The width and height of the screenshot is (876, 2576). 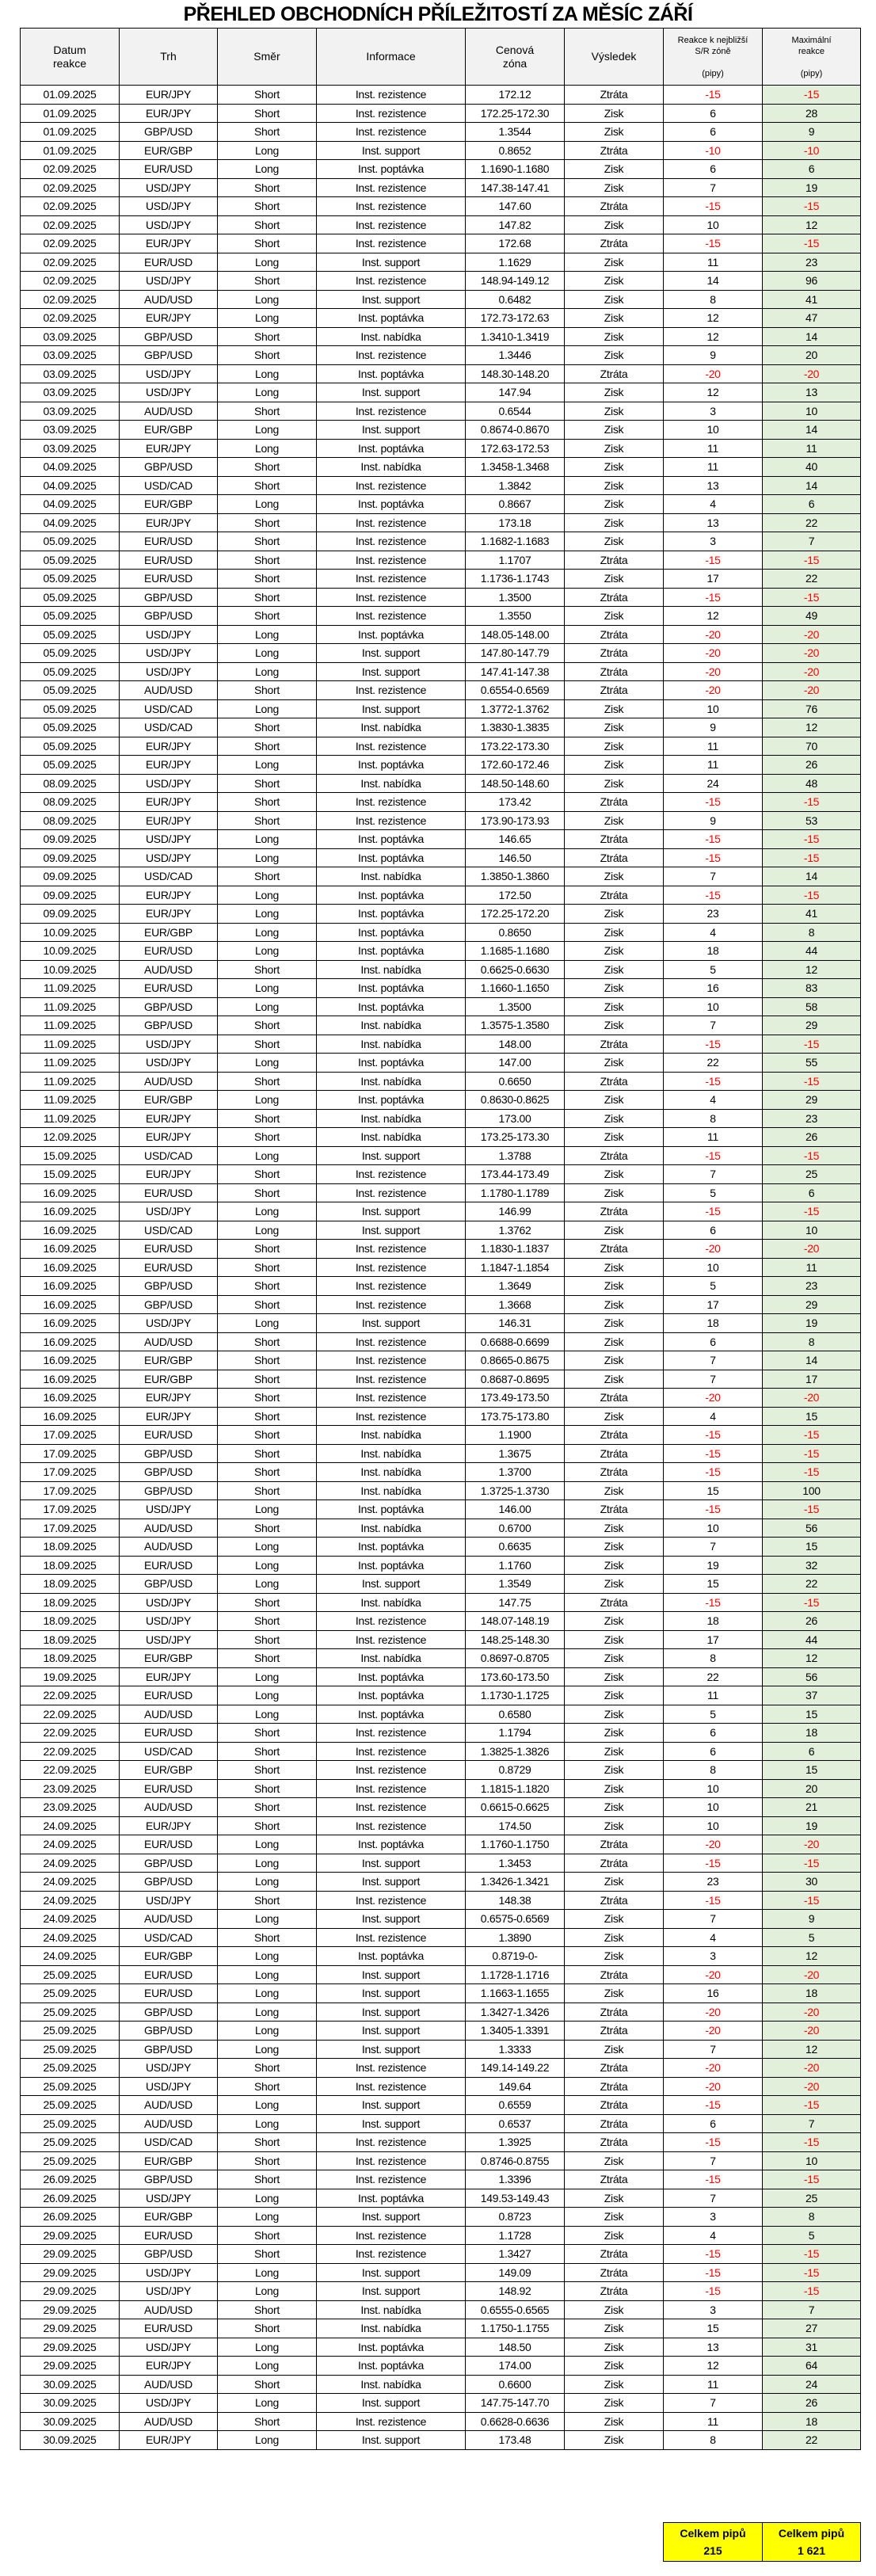 I want to click on reaction-cell: 10, so click(x=713, y=1528).